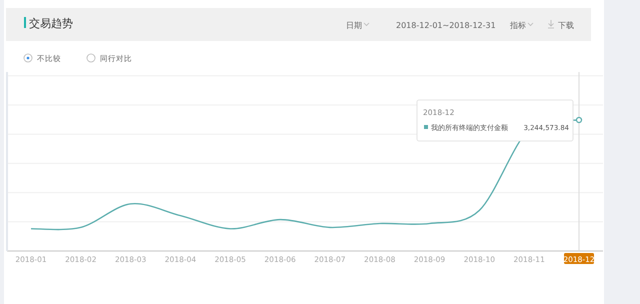  I want to click on text: 指标, so click(517, 25).